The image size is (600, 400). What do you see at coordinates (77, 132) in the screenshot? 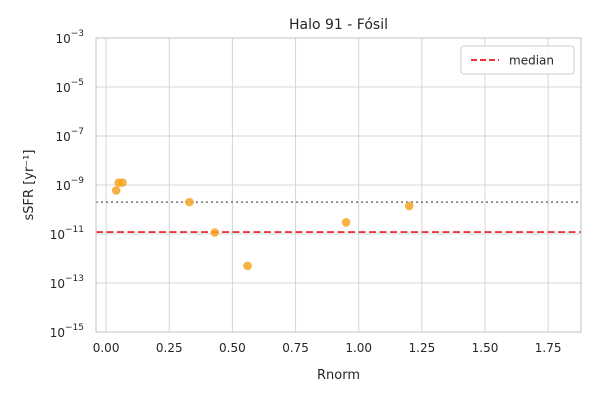
I see `y-tick-exponent: −7` at bounding box center [77, 132].